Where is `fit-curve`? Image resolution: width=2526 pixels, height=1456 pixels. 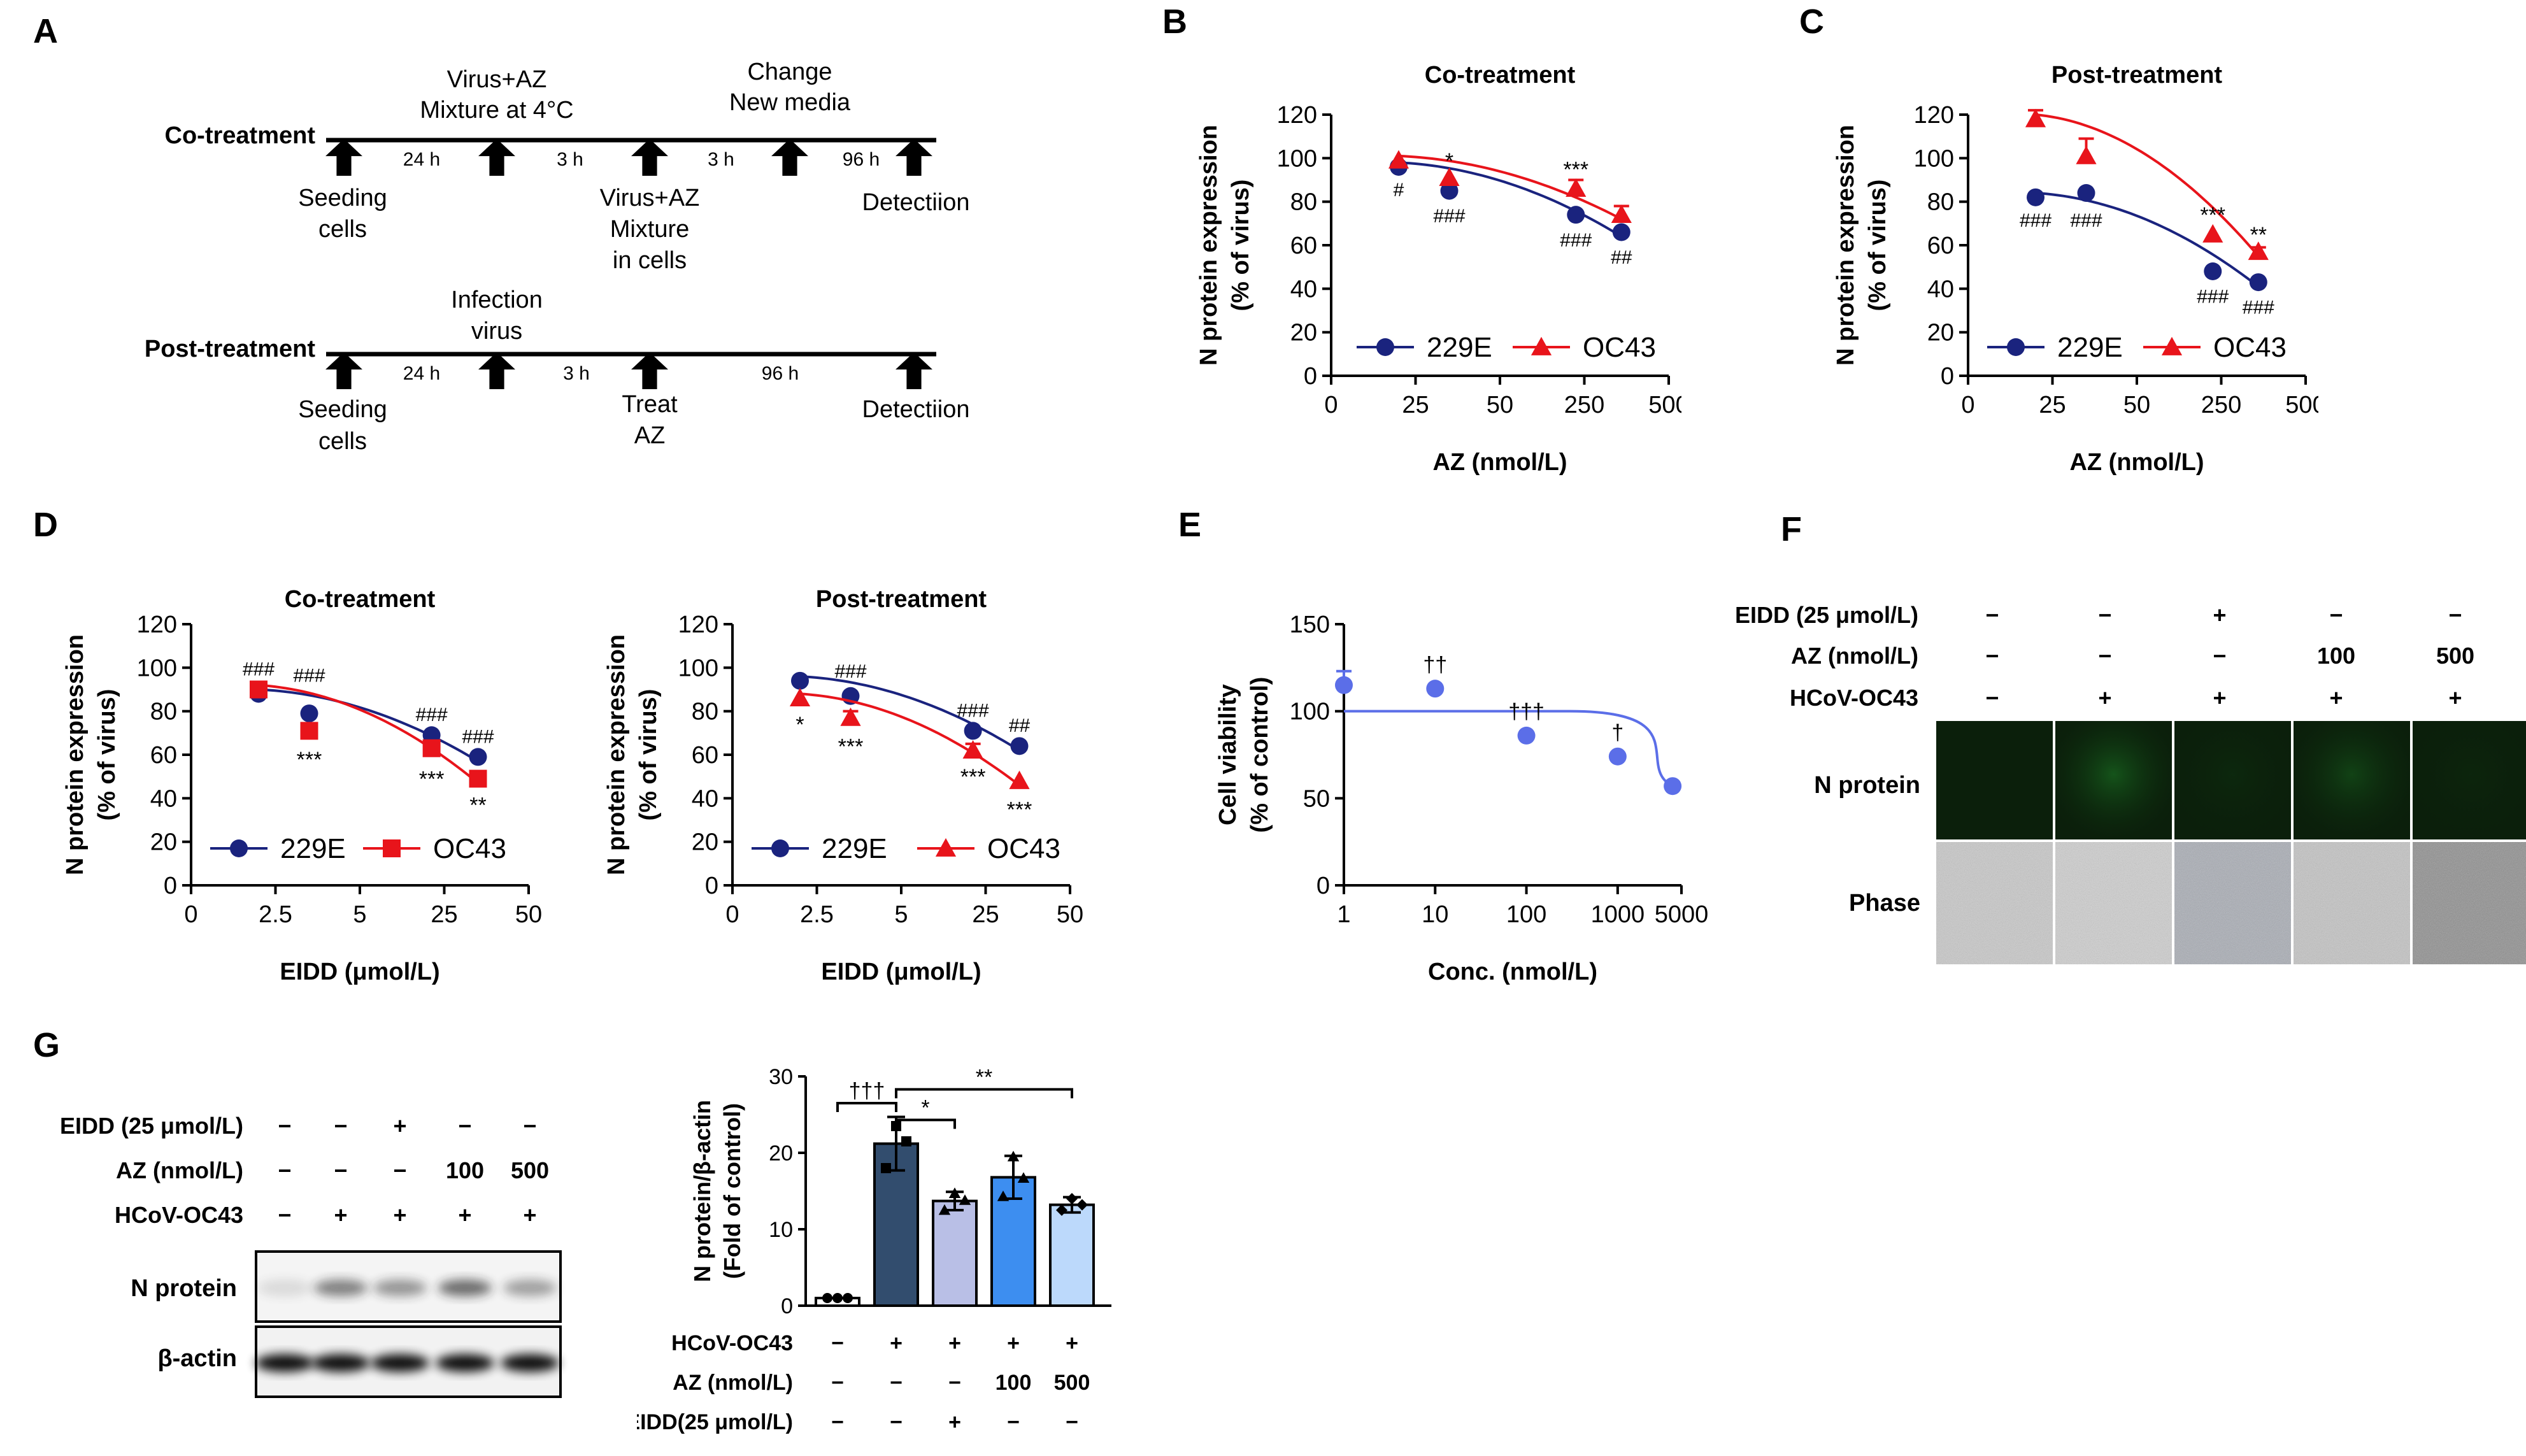
fit-curve is located at coordinates (2147, 185).